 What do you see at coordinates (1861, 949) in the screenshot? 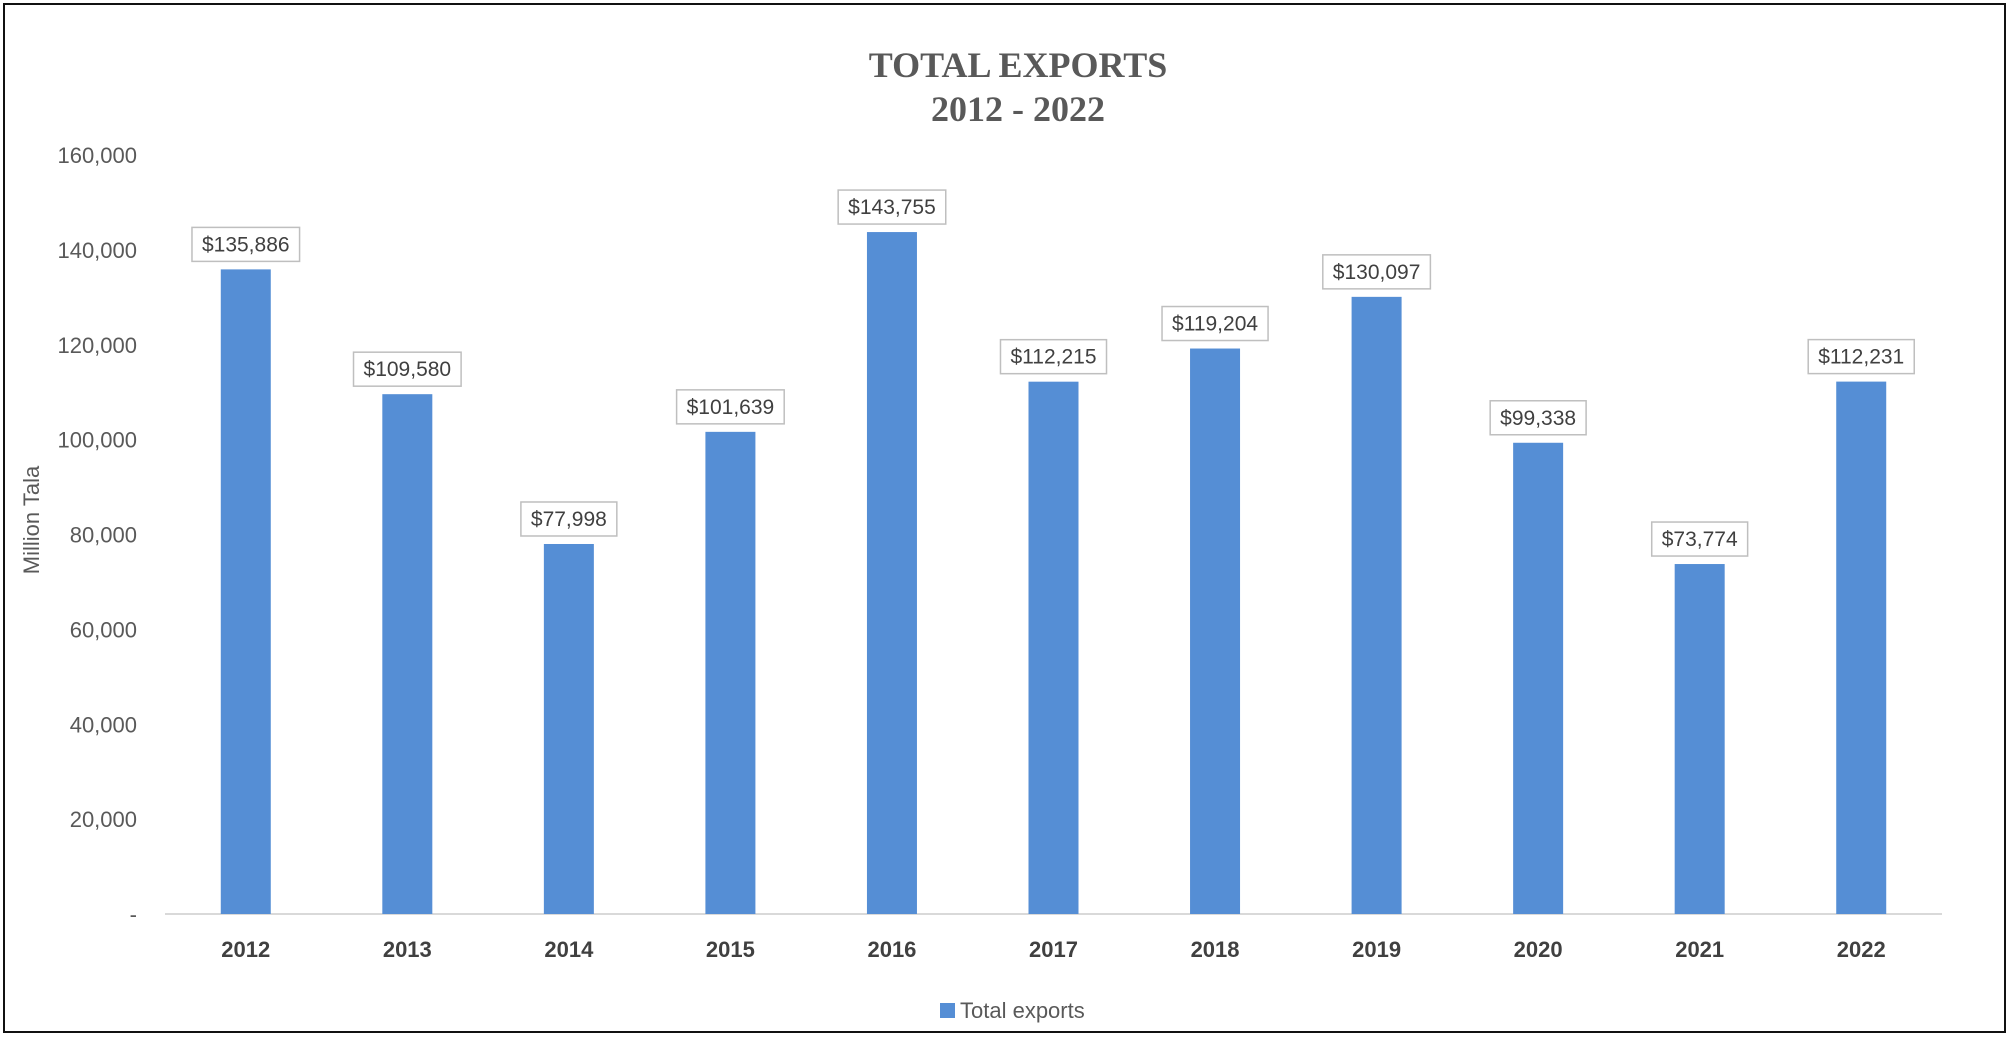
I see `x-tick-label: 2022` at bounding box center [1861, 949].